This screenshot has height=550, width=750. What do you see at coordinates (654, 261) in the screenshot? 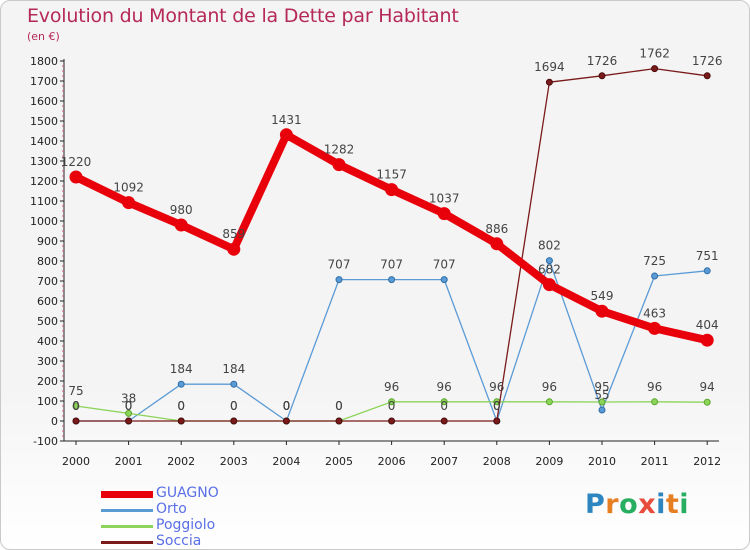
I see `data-label-orto: 725` at bounding box center [654, 261].